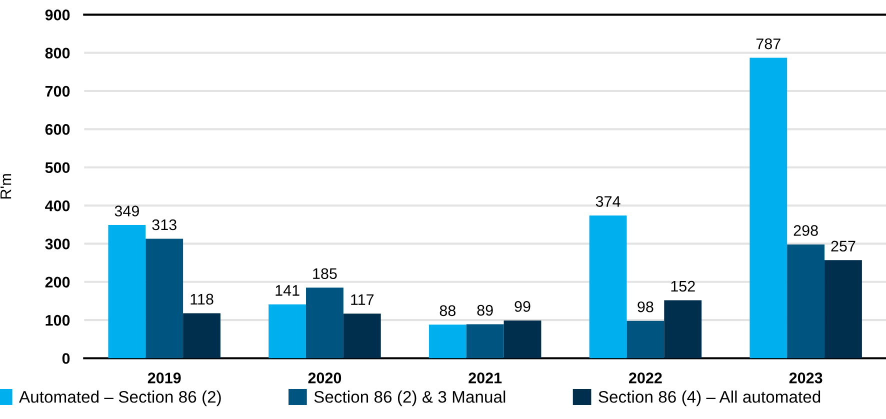 The height and width of the screenshot is (419, 886). I want to click on data-label: 298, so click(806, 230).